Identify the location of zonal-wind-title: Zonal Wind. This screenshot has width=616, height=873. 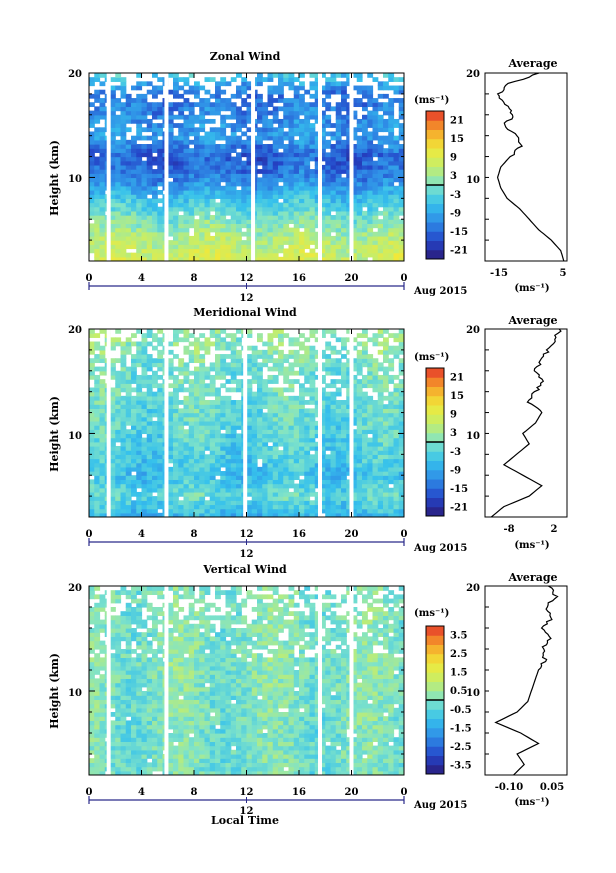
(245, 56).